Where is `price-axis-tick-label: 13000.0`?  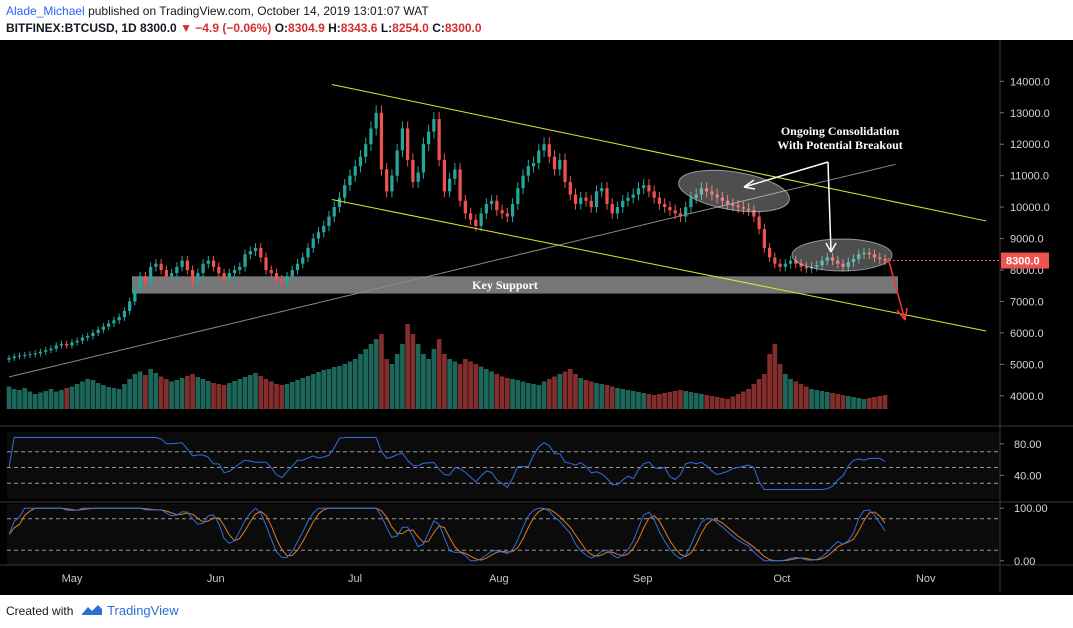 price-axis-tick-label: 13000.0 is located at coordinates (1030, 114).